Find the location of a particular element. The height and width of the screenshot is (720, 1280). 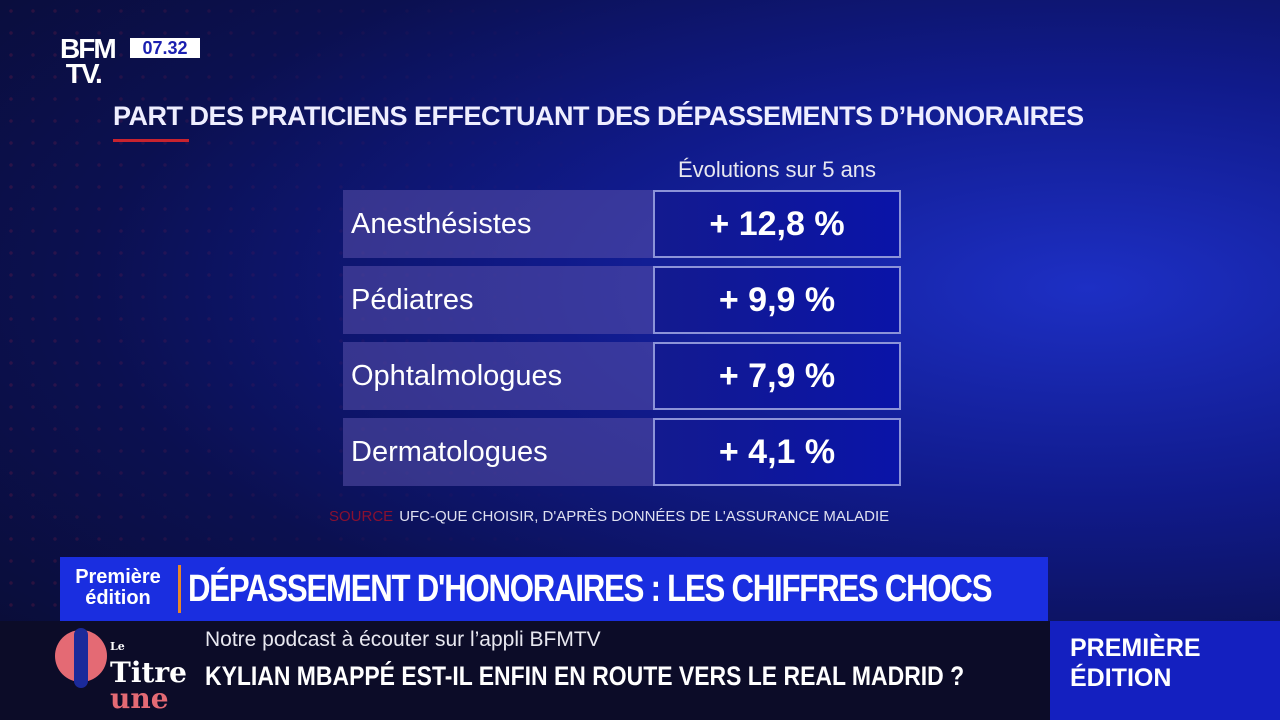

table-row: Dermatologues + 4,1 % is located at coordinates (622, 452).